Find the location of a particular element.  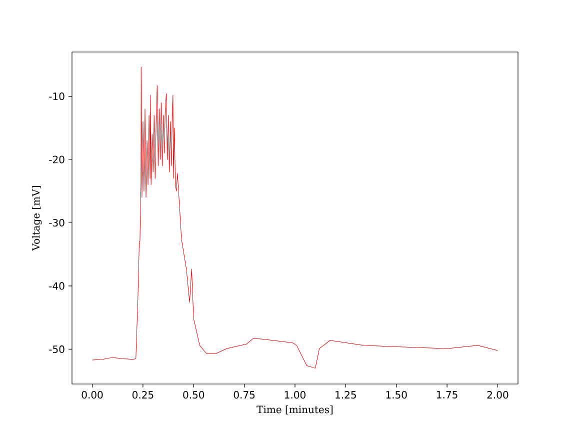

x-tick-label: 0.75 is located at coordinates (244, 395).